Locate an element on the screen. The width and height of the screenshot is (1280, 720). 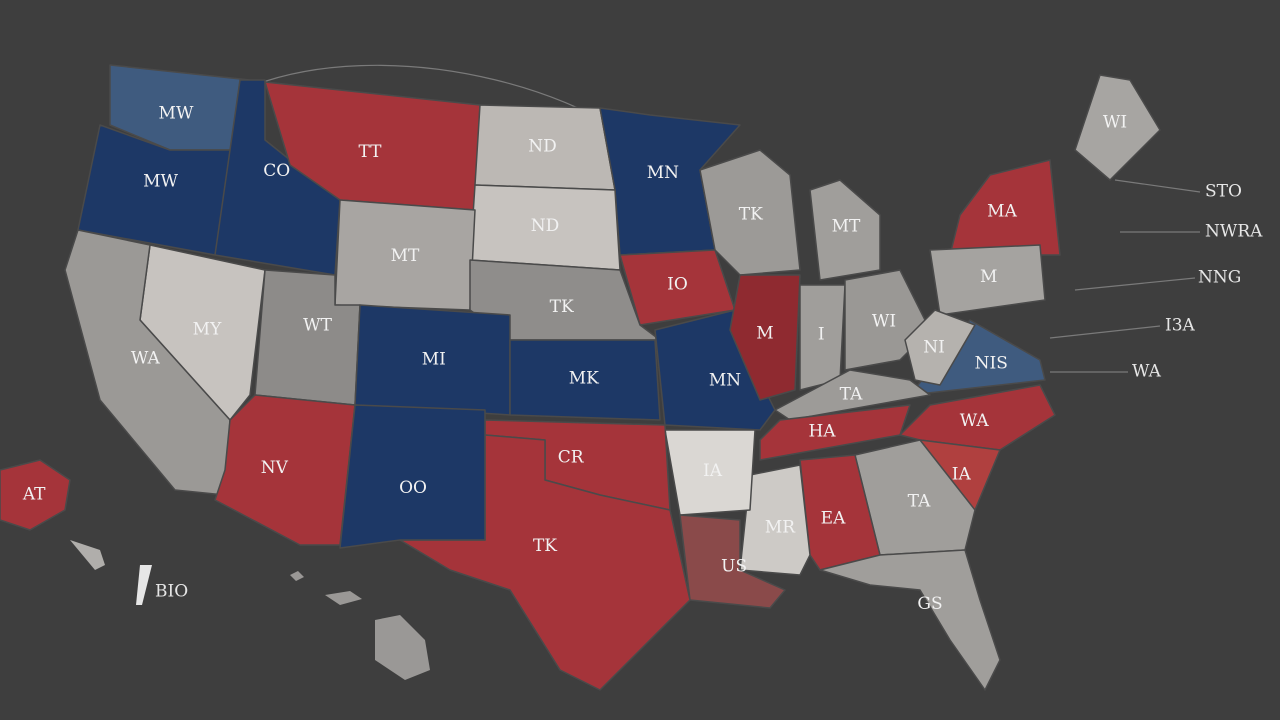
state-label: CR is located at coordinates (571, 457).